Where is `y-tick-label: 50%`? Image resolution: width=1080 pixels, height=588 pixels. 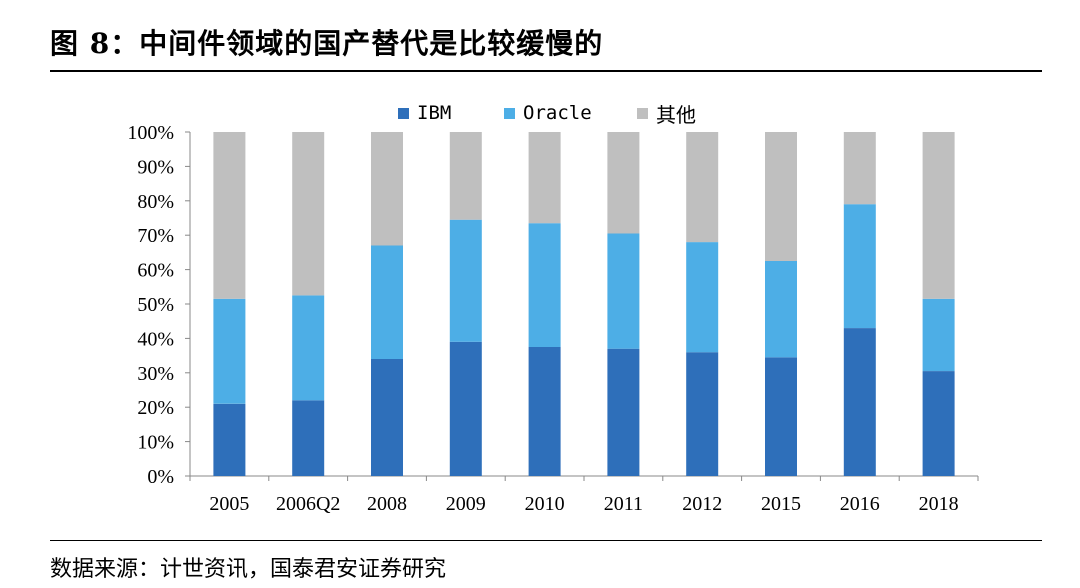
y-tick-label: 50% is located at coordinates (155, 305).